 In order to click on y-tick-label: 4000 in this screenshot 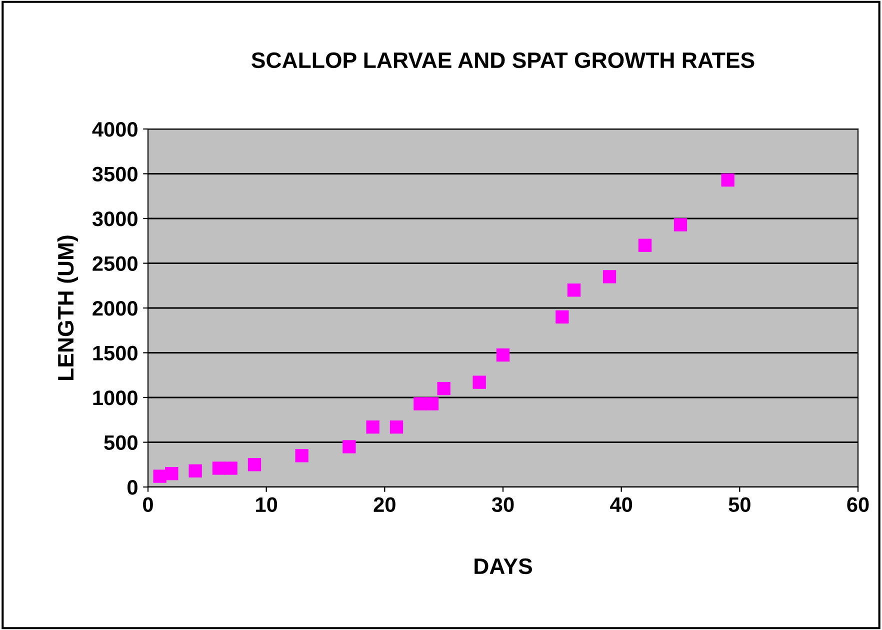, I will do `click(115, 129)`.